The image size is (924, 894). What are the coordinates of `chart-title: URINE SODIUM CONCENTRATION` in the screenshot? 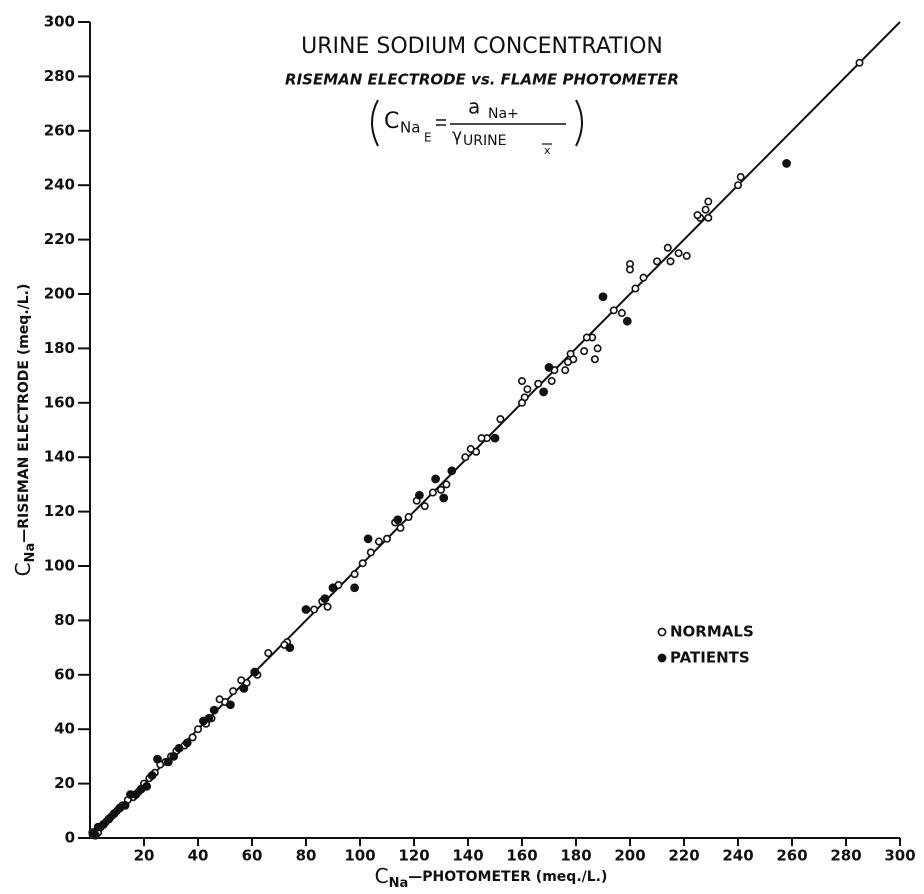 It's located at (482, 46).